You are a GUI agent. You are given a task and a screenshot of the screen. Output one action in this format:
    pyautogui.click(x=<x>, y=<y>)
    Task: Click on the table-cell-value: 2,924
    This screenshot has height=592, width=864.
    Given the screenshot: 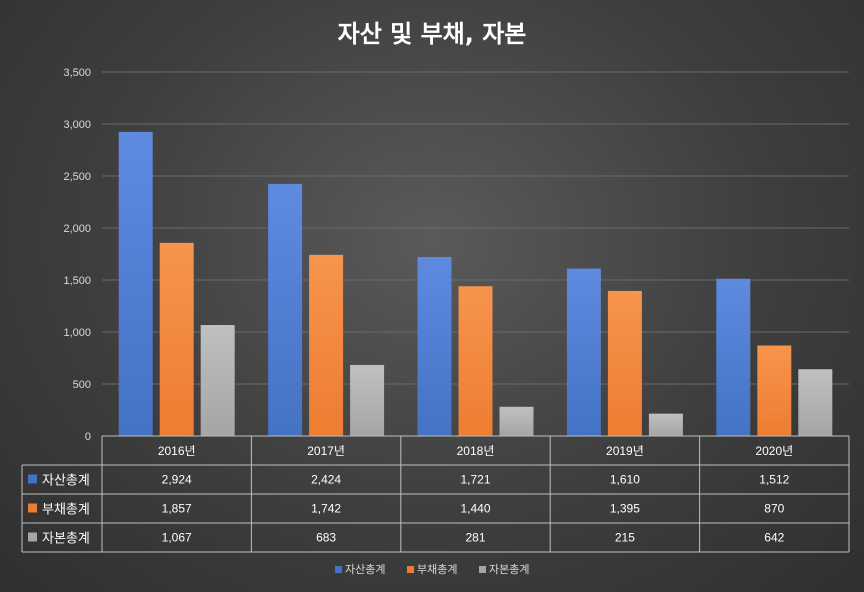 What is the action you would take?
    pyautogui.click(x=177, y=480)
    